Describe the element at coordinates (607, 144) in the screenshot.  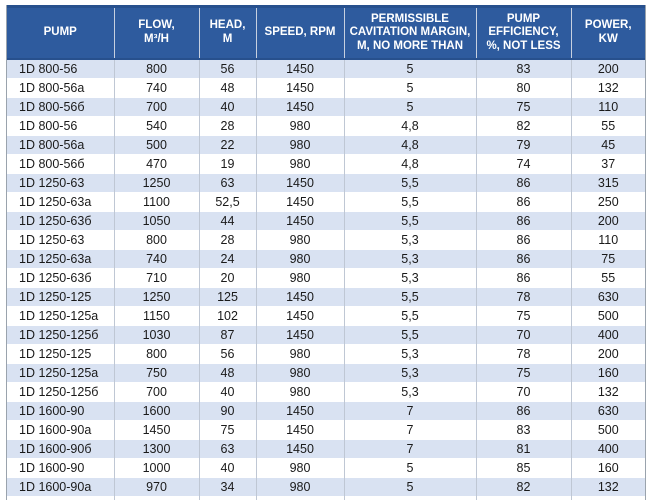
I see `power-cell: 45` at that location.